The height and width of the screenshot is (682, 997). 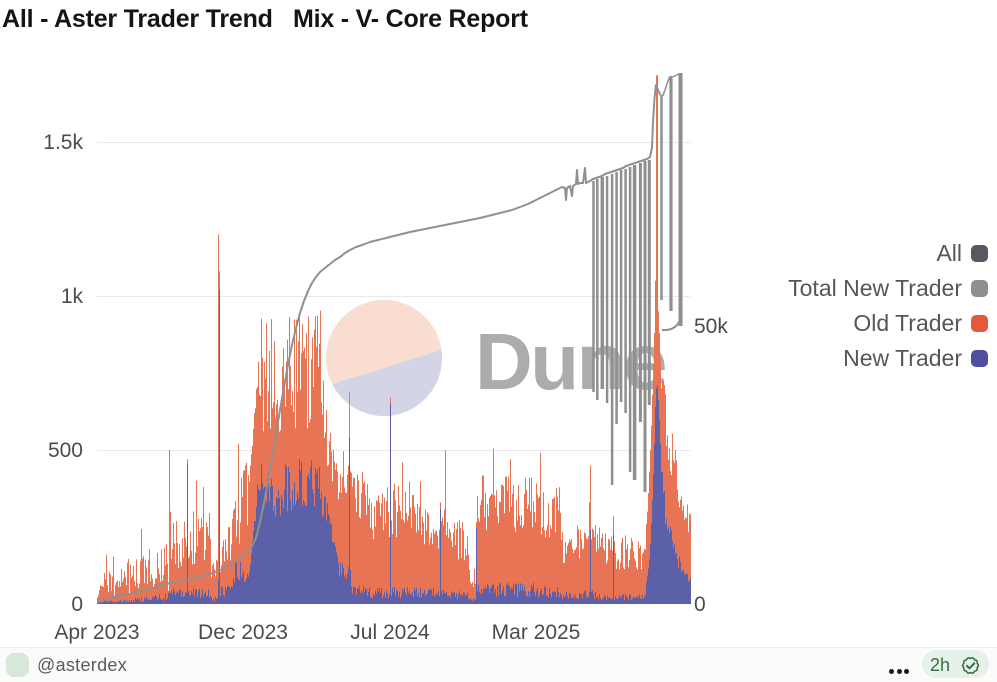 I want to click on svg-text: 50k, so click(x=711, y=326).